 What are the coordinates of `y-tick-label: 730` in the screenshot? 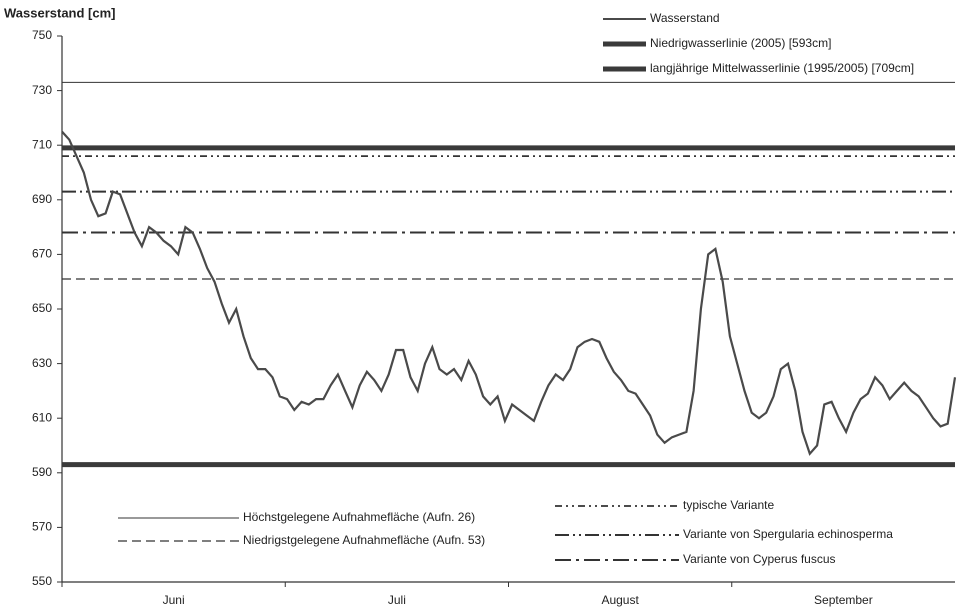 It's located at (42, 90).